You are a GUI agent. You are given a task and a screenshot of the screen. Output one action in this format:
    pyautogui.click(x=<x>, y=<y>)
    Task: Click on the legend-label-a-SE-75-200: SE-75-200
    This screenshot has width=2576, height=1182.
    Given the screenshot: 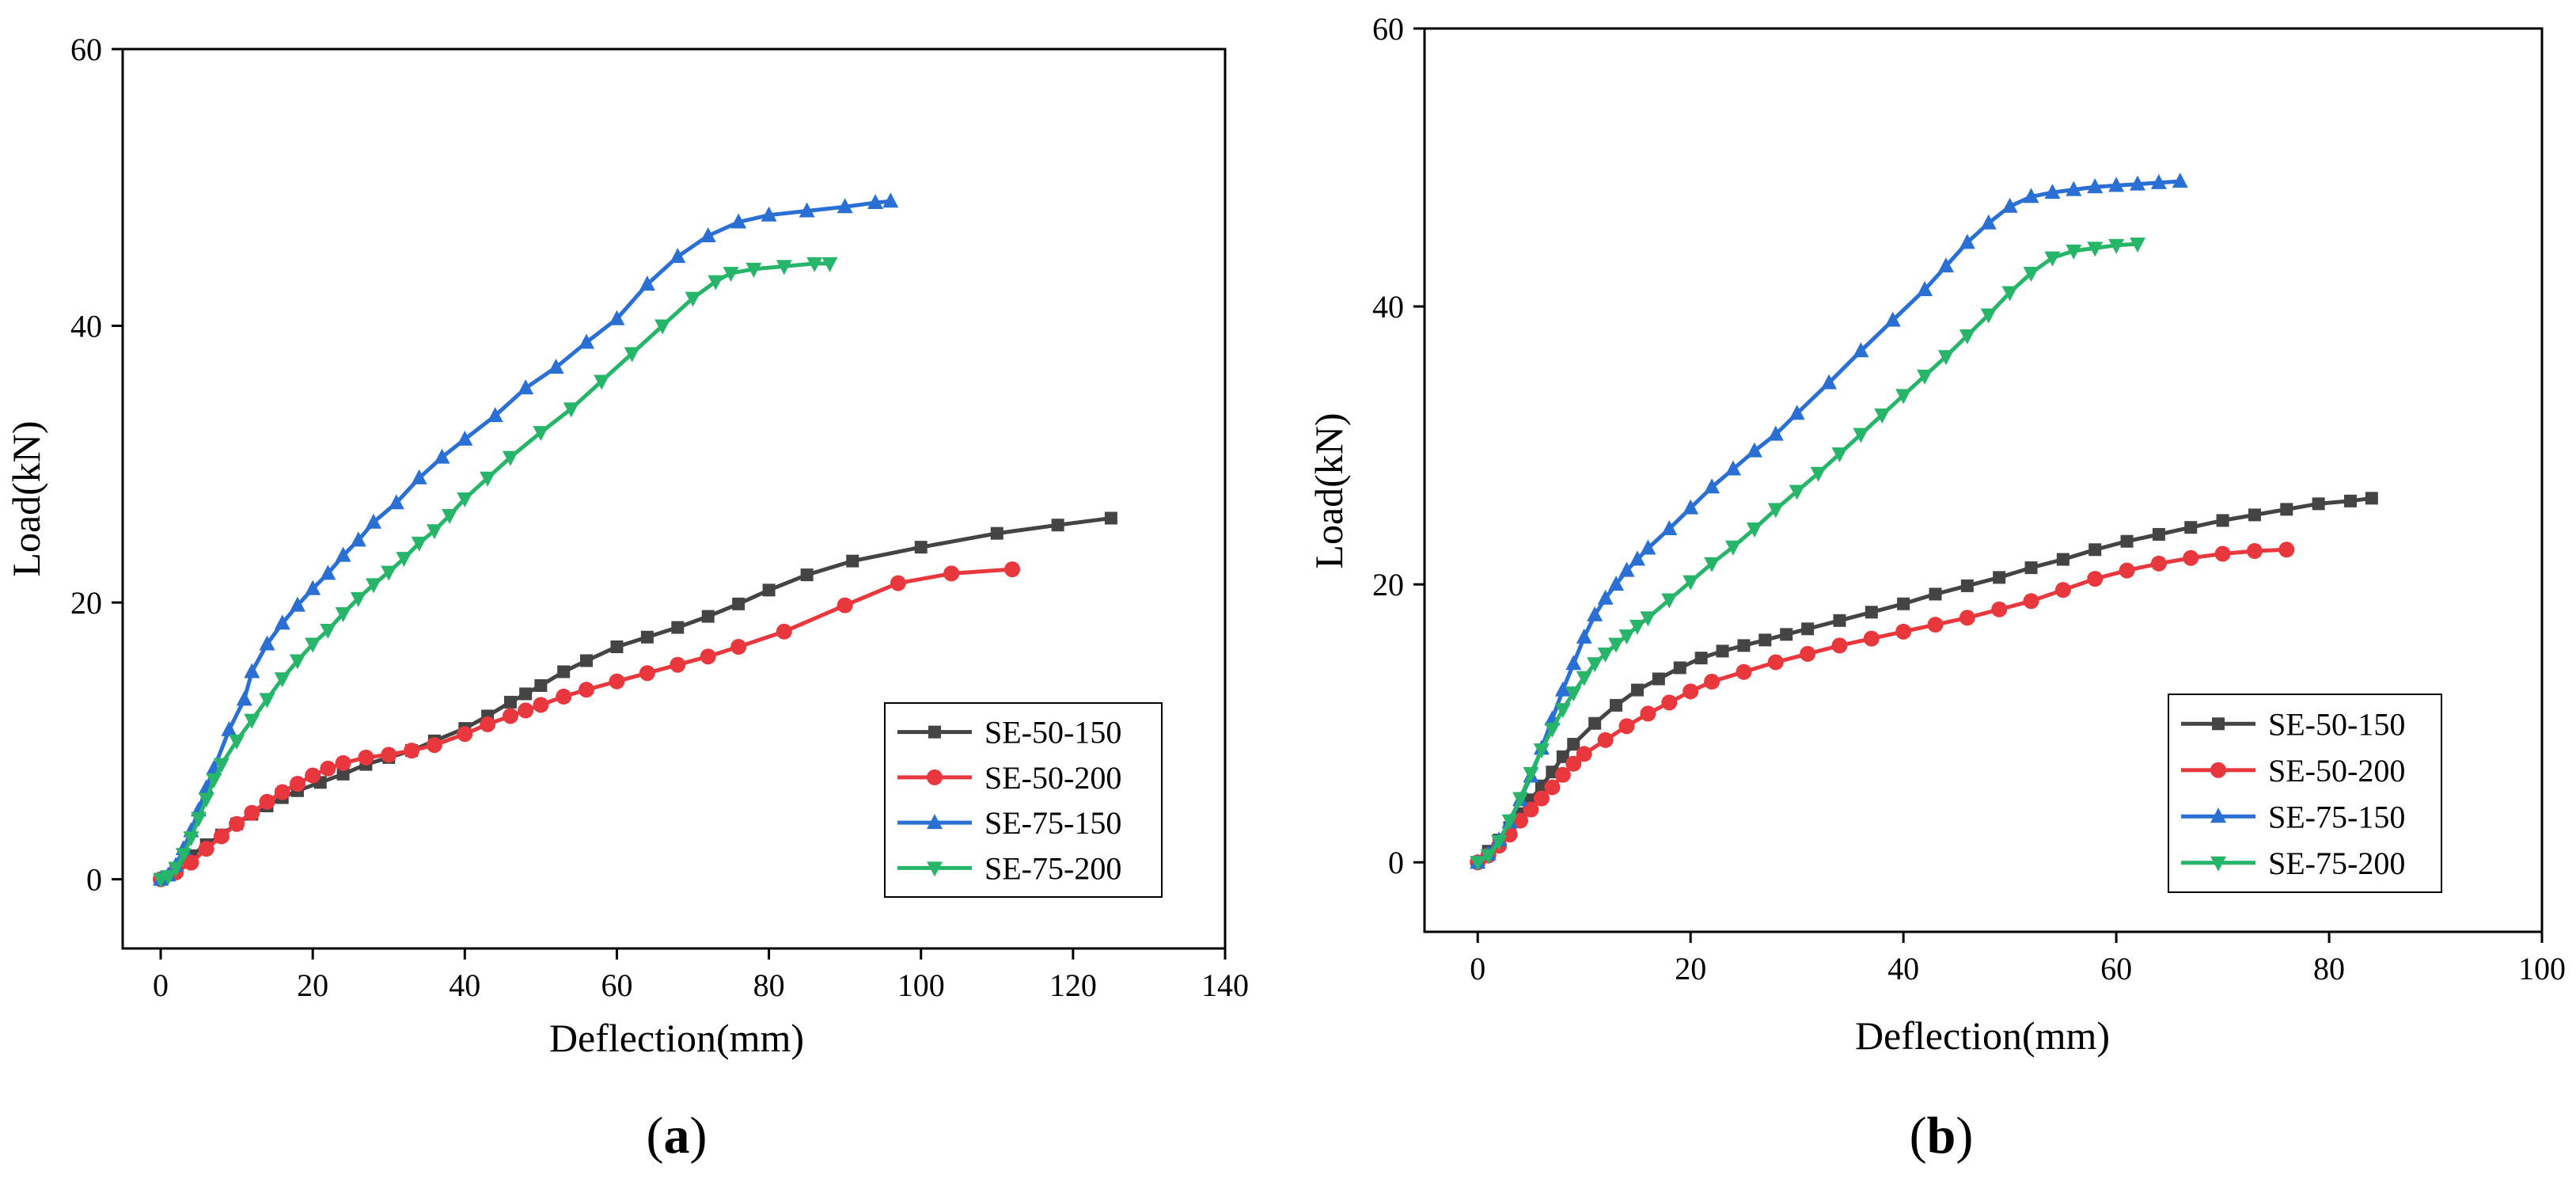 What is the action you would take?
    pyautogui.click(x=1052, y=868)
    